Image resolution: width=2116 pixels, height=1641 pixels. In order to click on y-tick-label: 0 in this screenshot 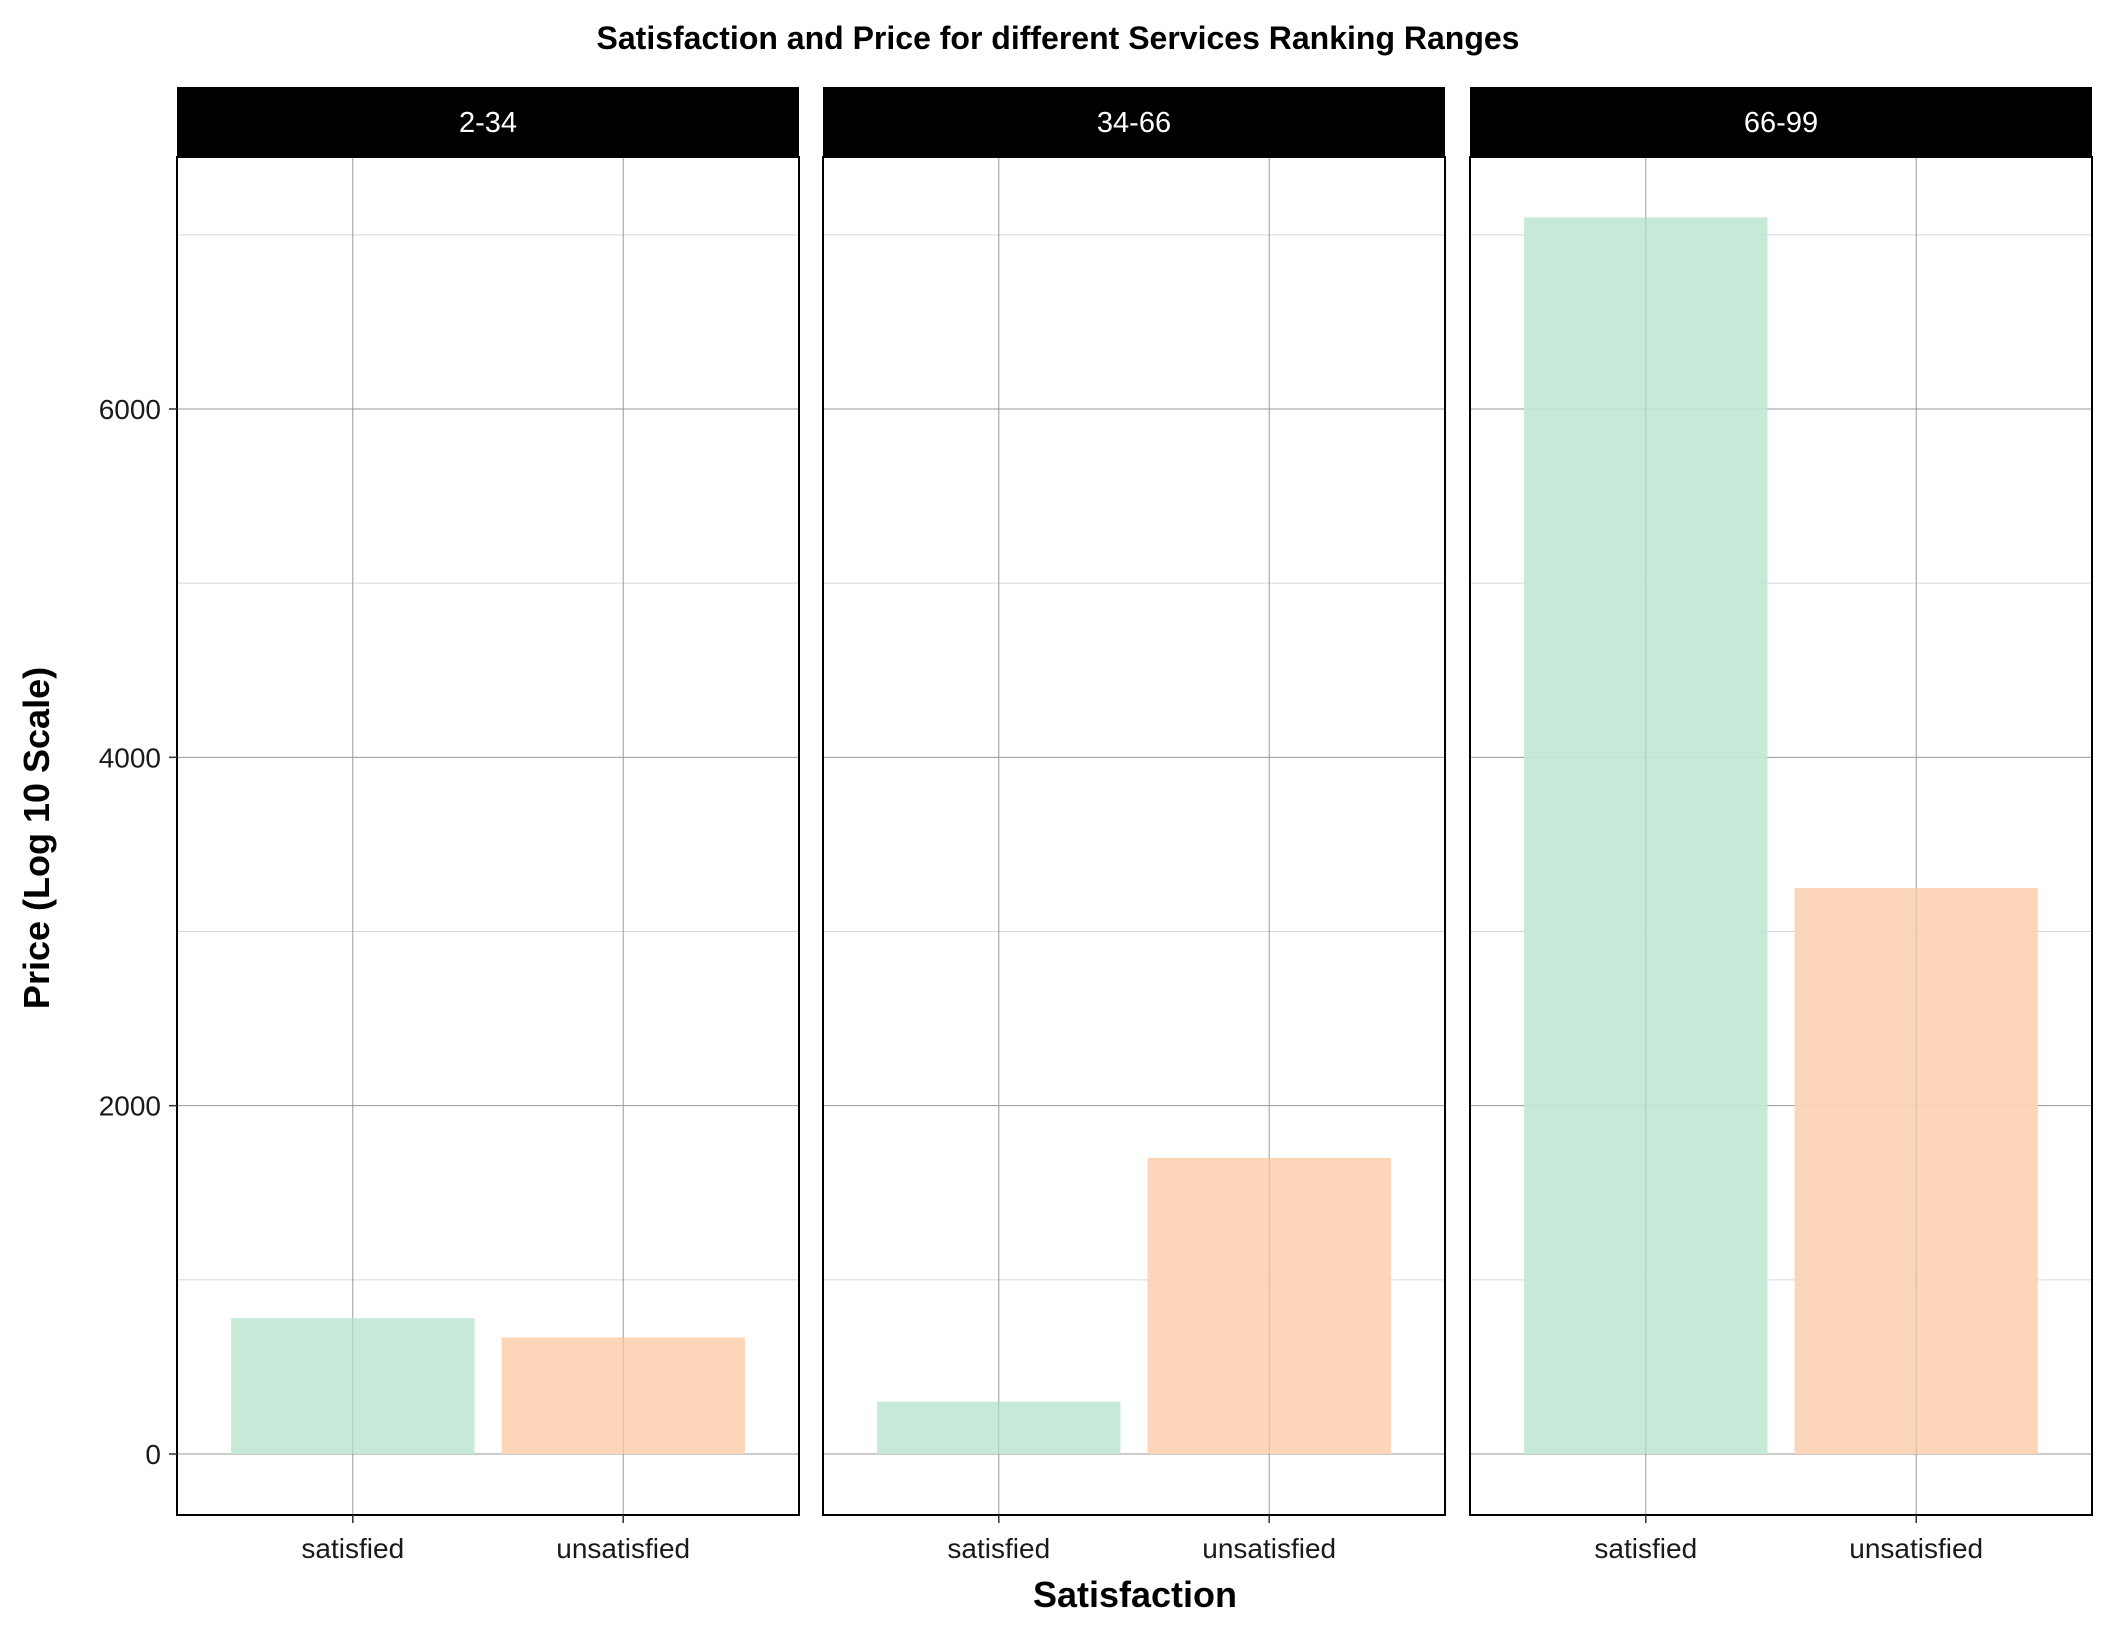, I will do `click(153, 1454)`.